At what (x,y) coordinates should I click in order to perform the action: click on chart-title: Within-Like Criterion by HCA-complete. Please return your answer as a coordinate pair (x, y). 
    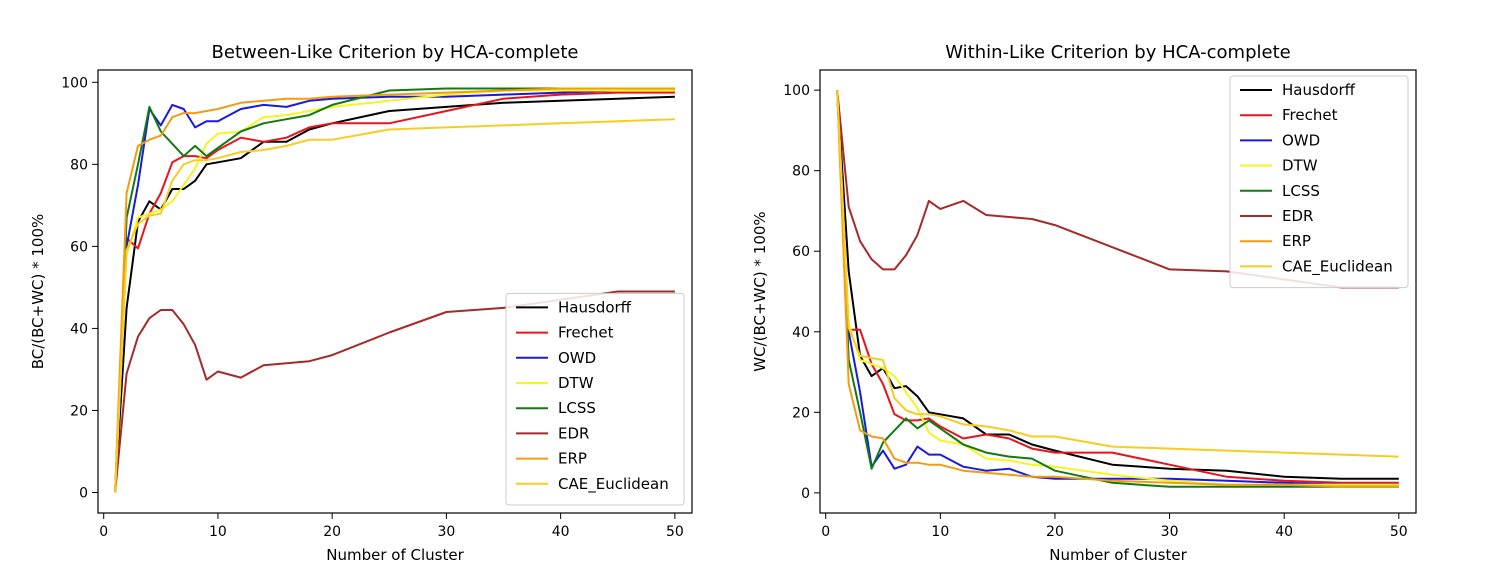
    Looking at the image, I should click on (1117, 52).